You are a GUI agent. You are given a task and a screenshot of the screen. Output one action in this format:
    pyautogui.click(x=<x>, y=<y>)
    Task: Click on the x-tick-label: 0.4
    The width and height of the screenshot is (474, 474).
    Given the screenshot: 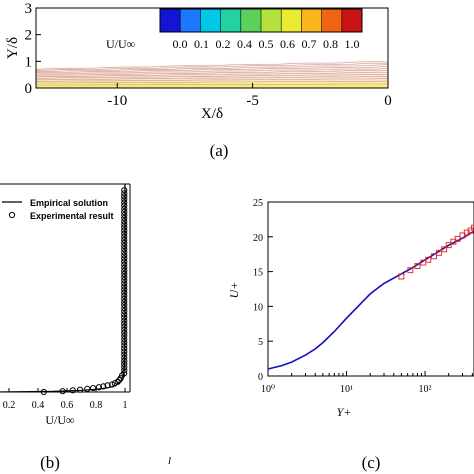 What is the action you would take?
    pyautogui.click(x=38, y=405)
    